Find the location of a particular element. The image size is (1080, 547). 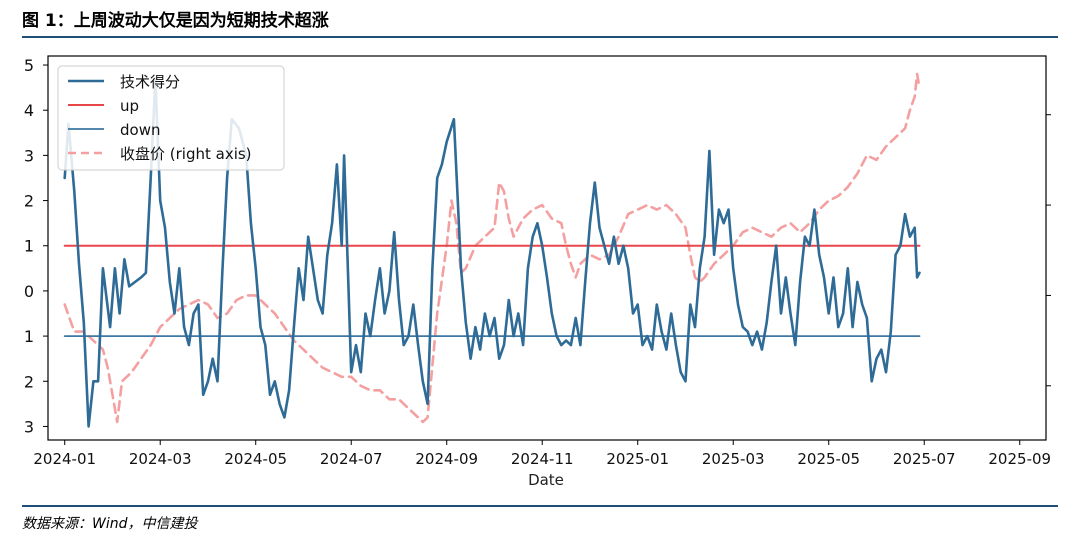

x-tick-label: 2025-09 is located at coordinates (1019, 459).